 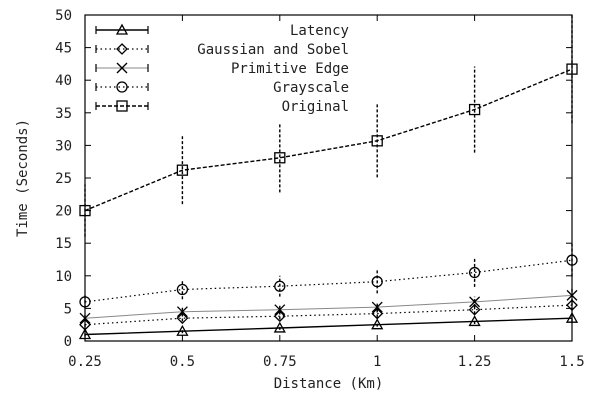 What do you see at coordinates (63, 16) in the screenshot?
I see `y-tick-label: 50` at bounding box center [63, 16].